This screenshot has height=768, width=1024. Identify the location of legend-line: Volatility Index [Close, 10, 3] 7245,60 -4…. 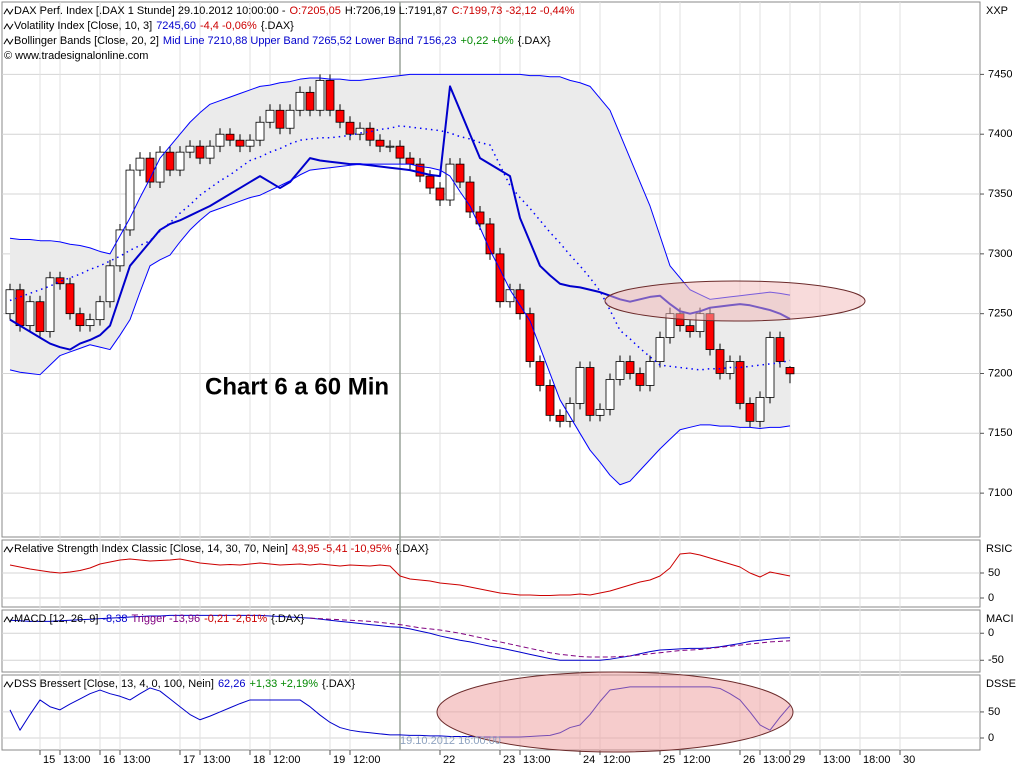
(154, 26).